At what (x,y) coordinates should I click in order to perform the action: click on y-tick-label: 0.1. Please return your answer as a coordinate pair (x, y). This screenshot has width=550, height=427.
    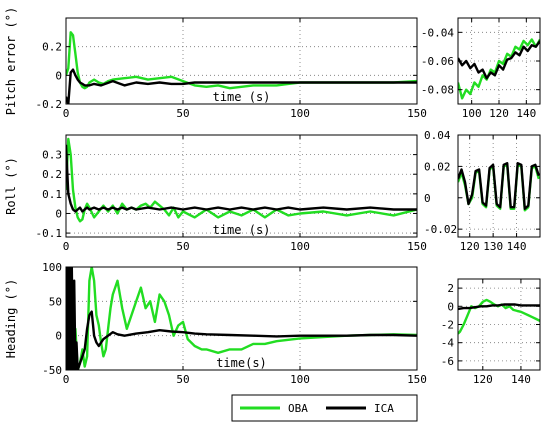
    Looking at the image, I should click on (52, 194).